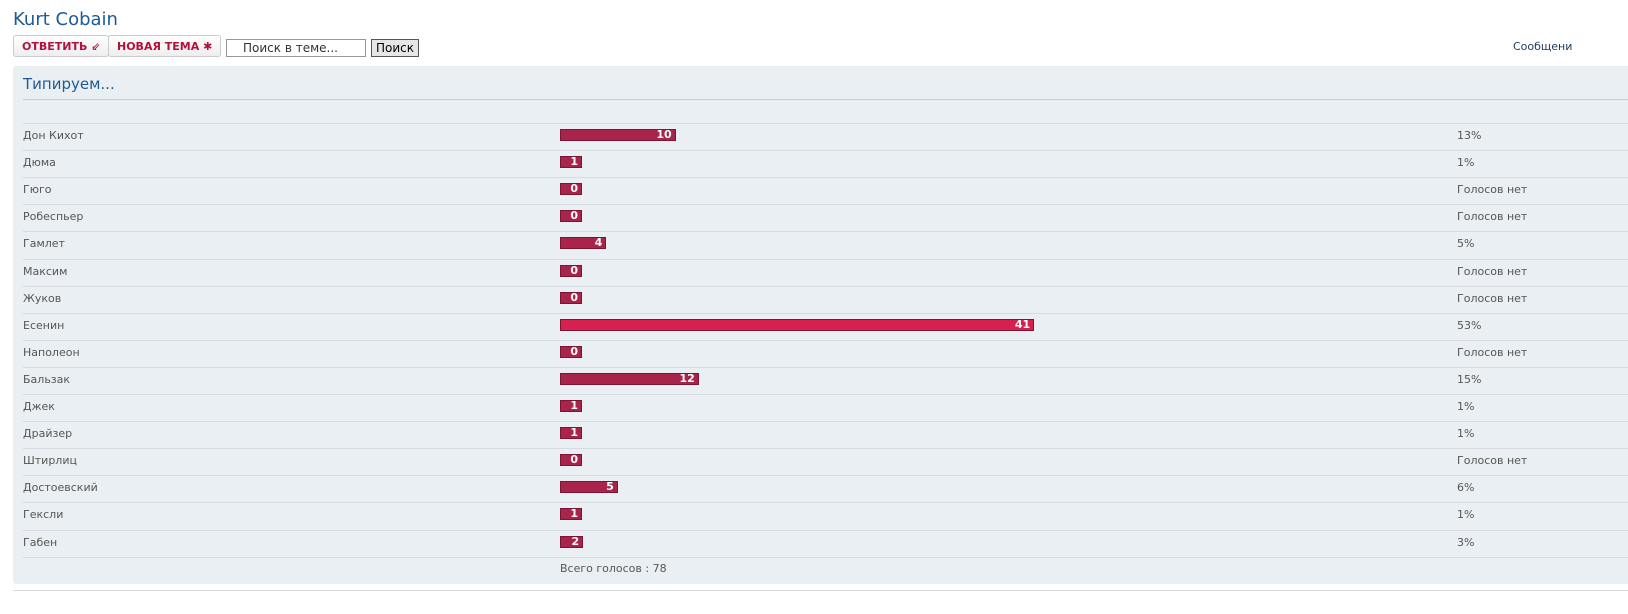  I want to click on option-name: Бальзак, so click(47, 379).